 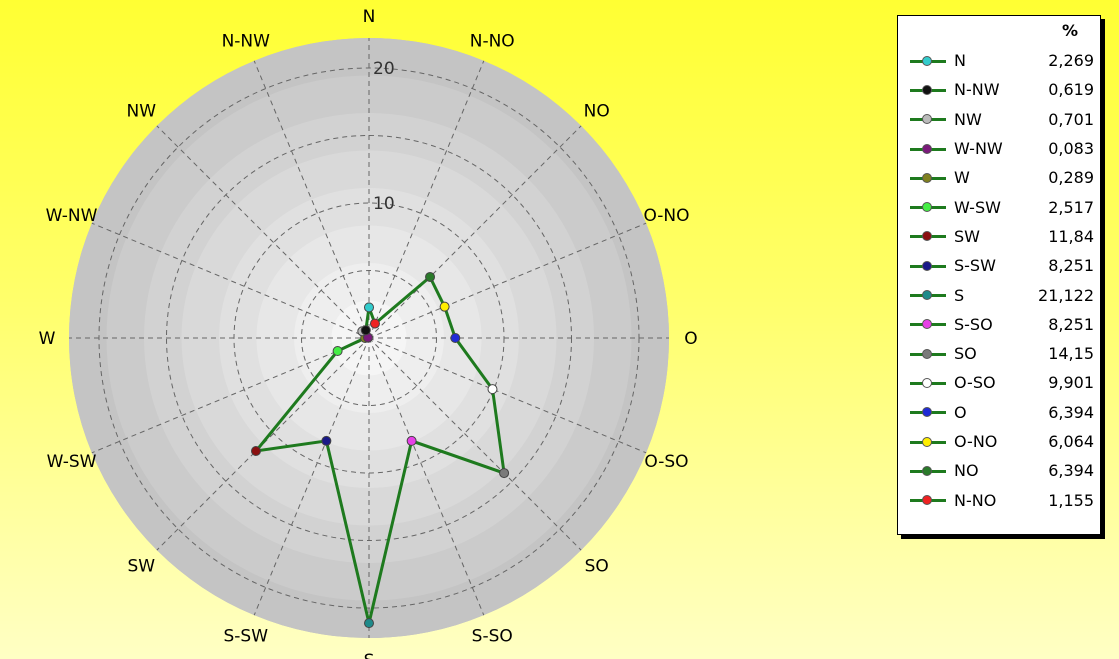 What do you see at coordinates (369, 17) in the screenshot?
I see `direction-label: N` at bounding box center [369, 17].